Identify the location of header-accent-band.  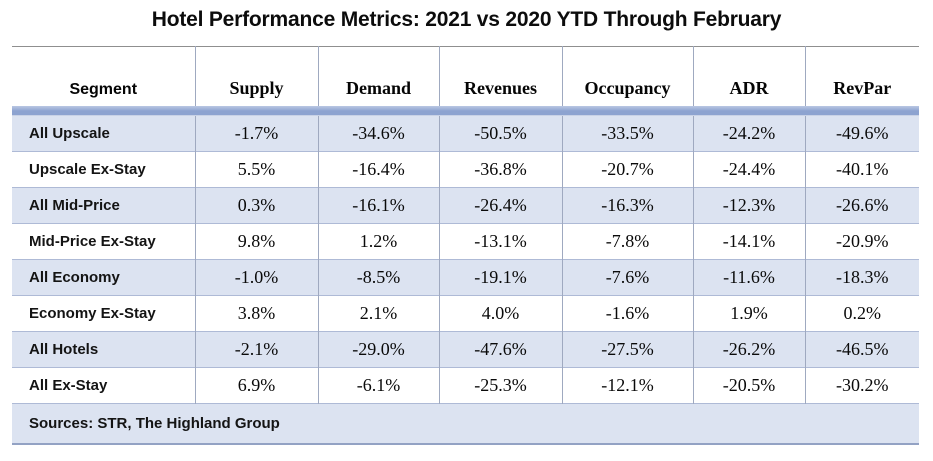
(465, 111).